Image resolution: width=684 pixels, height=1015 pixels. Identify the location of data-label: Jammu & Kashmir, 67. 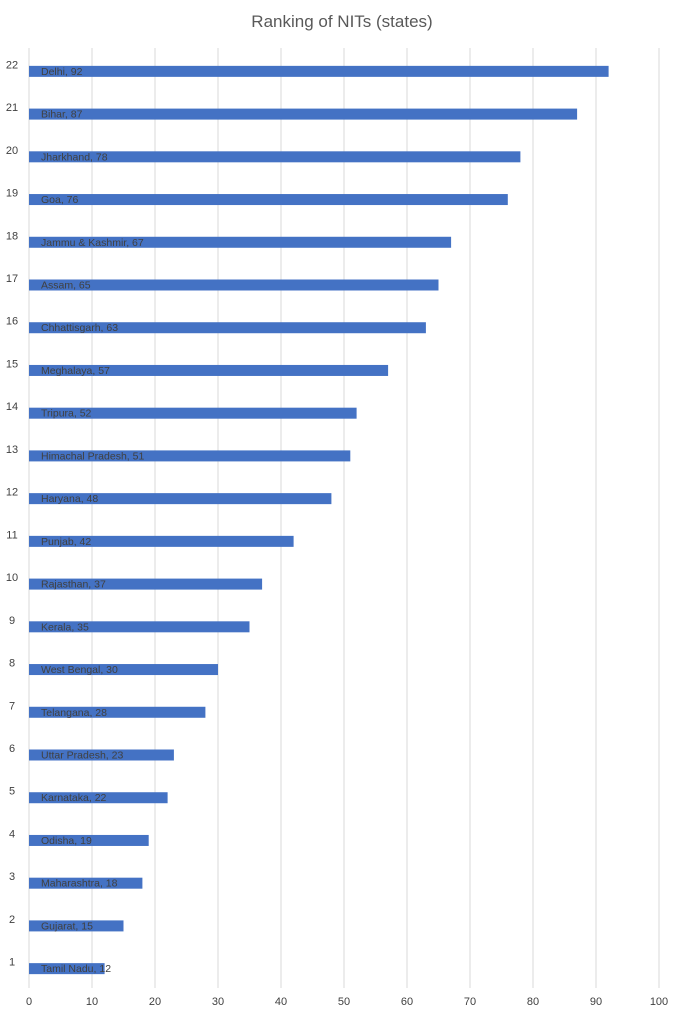
(92, 243).